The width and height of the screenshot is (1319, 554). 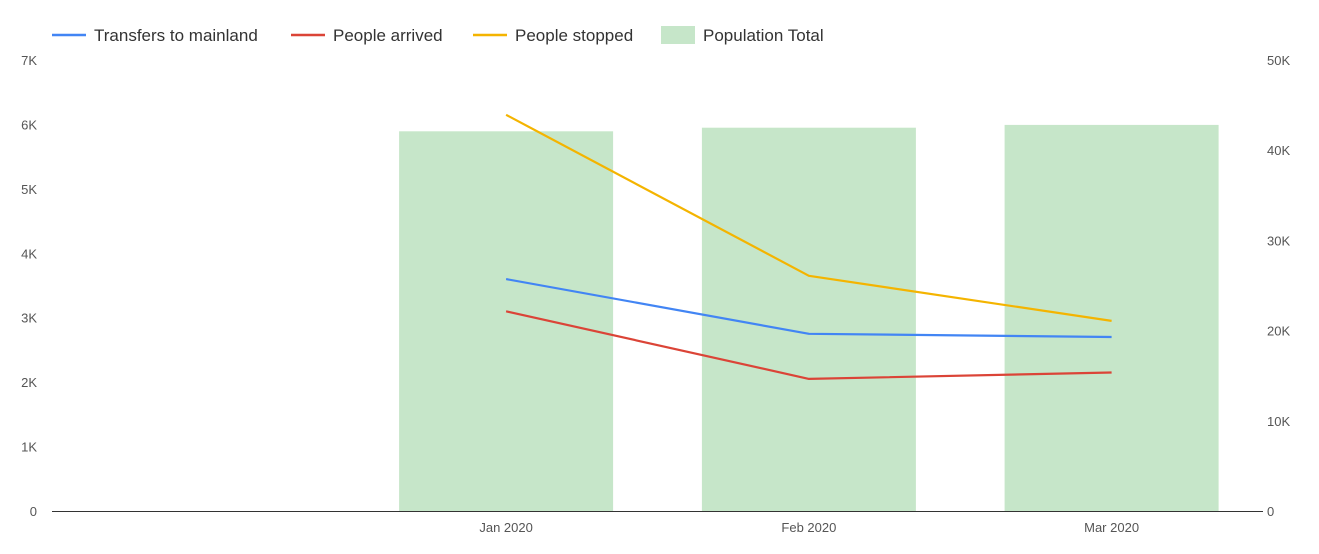 I want to click on left-y-tick-label: 7K, so click(x=29, y=60).